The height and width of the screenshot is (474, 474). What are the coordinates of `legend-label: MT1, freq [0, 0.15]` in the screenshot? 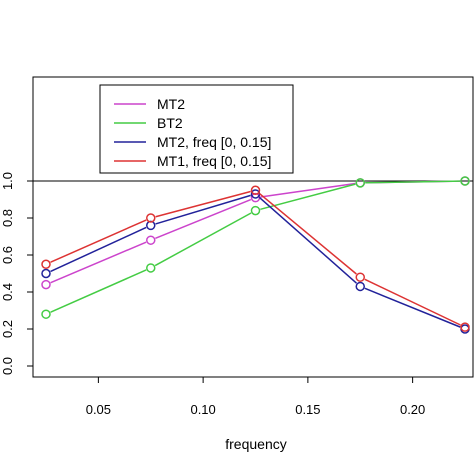 It's located at (214, 161).